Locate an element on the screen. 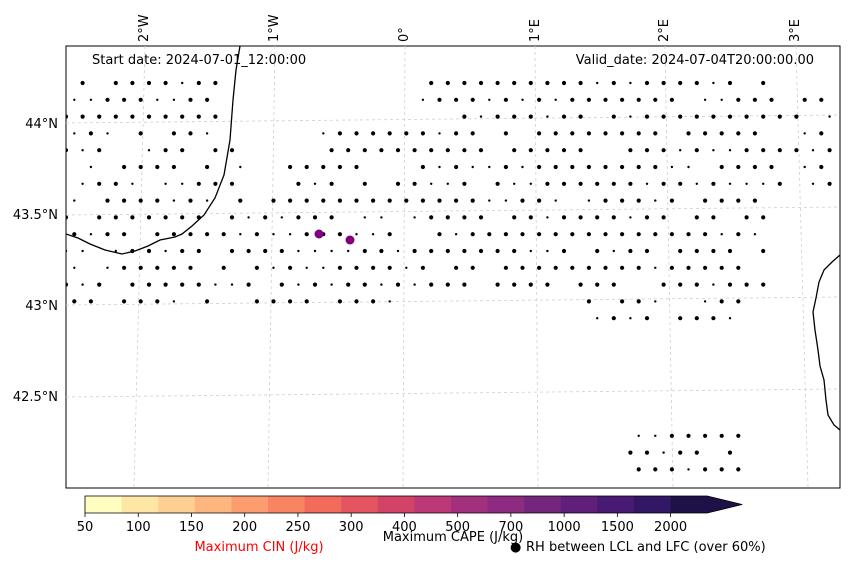 The height and width of the screenshot is (565, 850). rh-legend-label: RH between LCL and LFC (over 60%) is located at coordinates (646, 547).